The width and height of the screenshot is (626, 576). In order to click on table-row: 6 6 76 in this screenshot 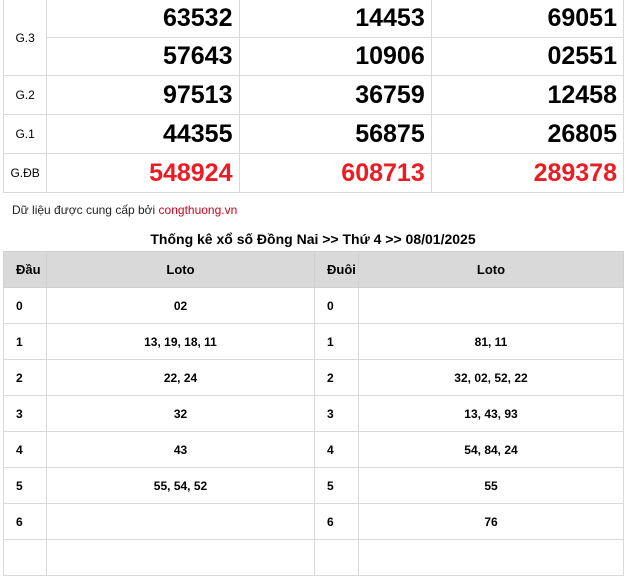, I will do `click(313, 521)`.